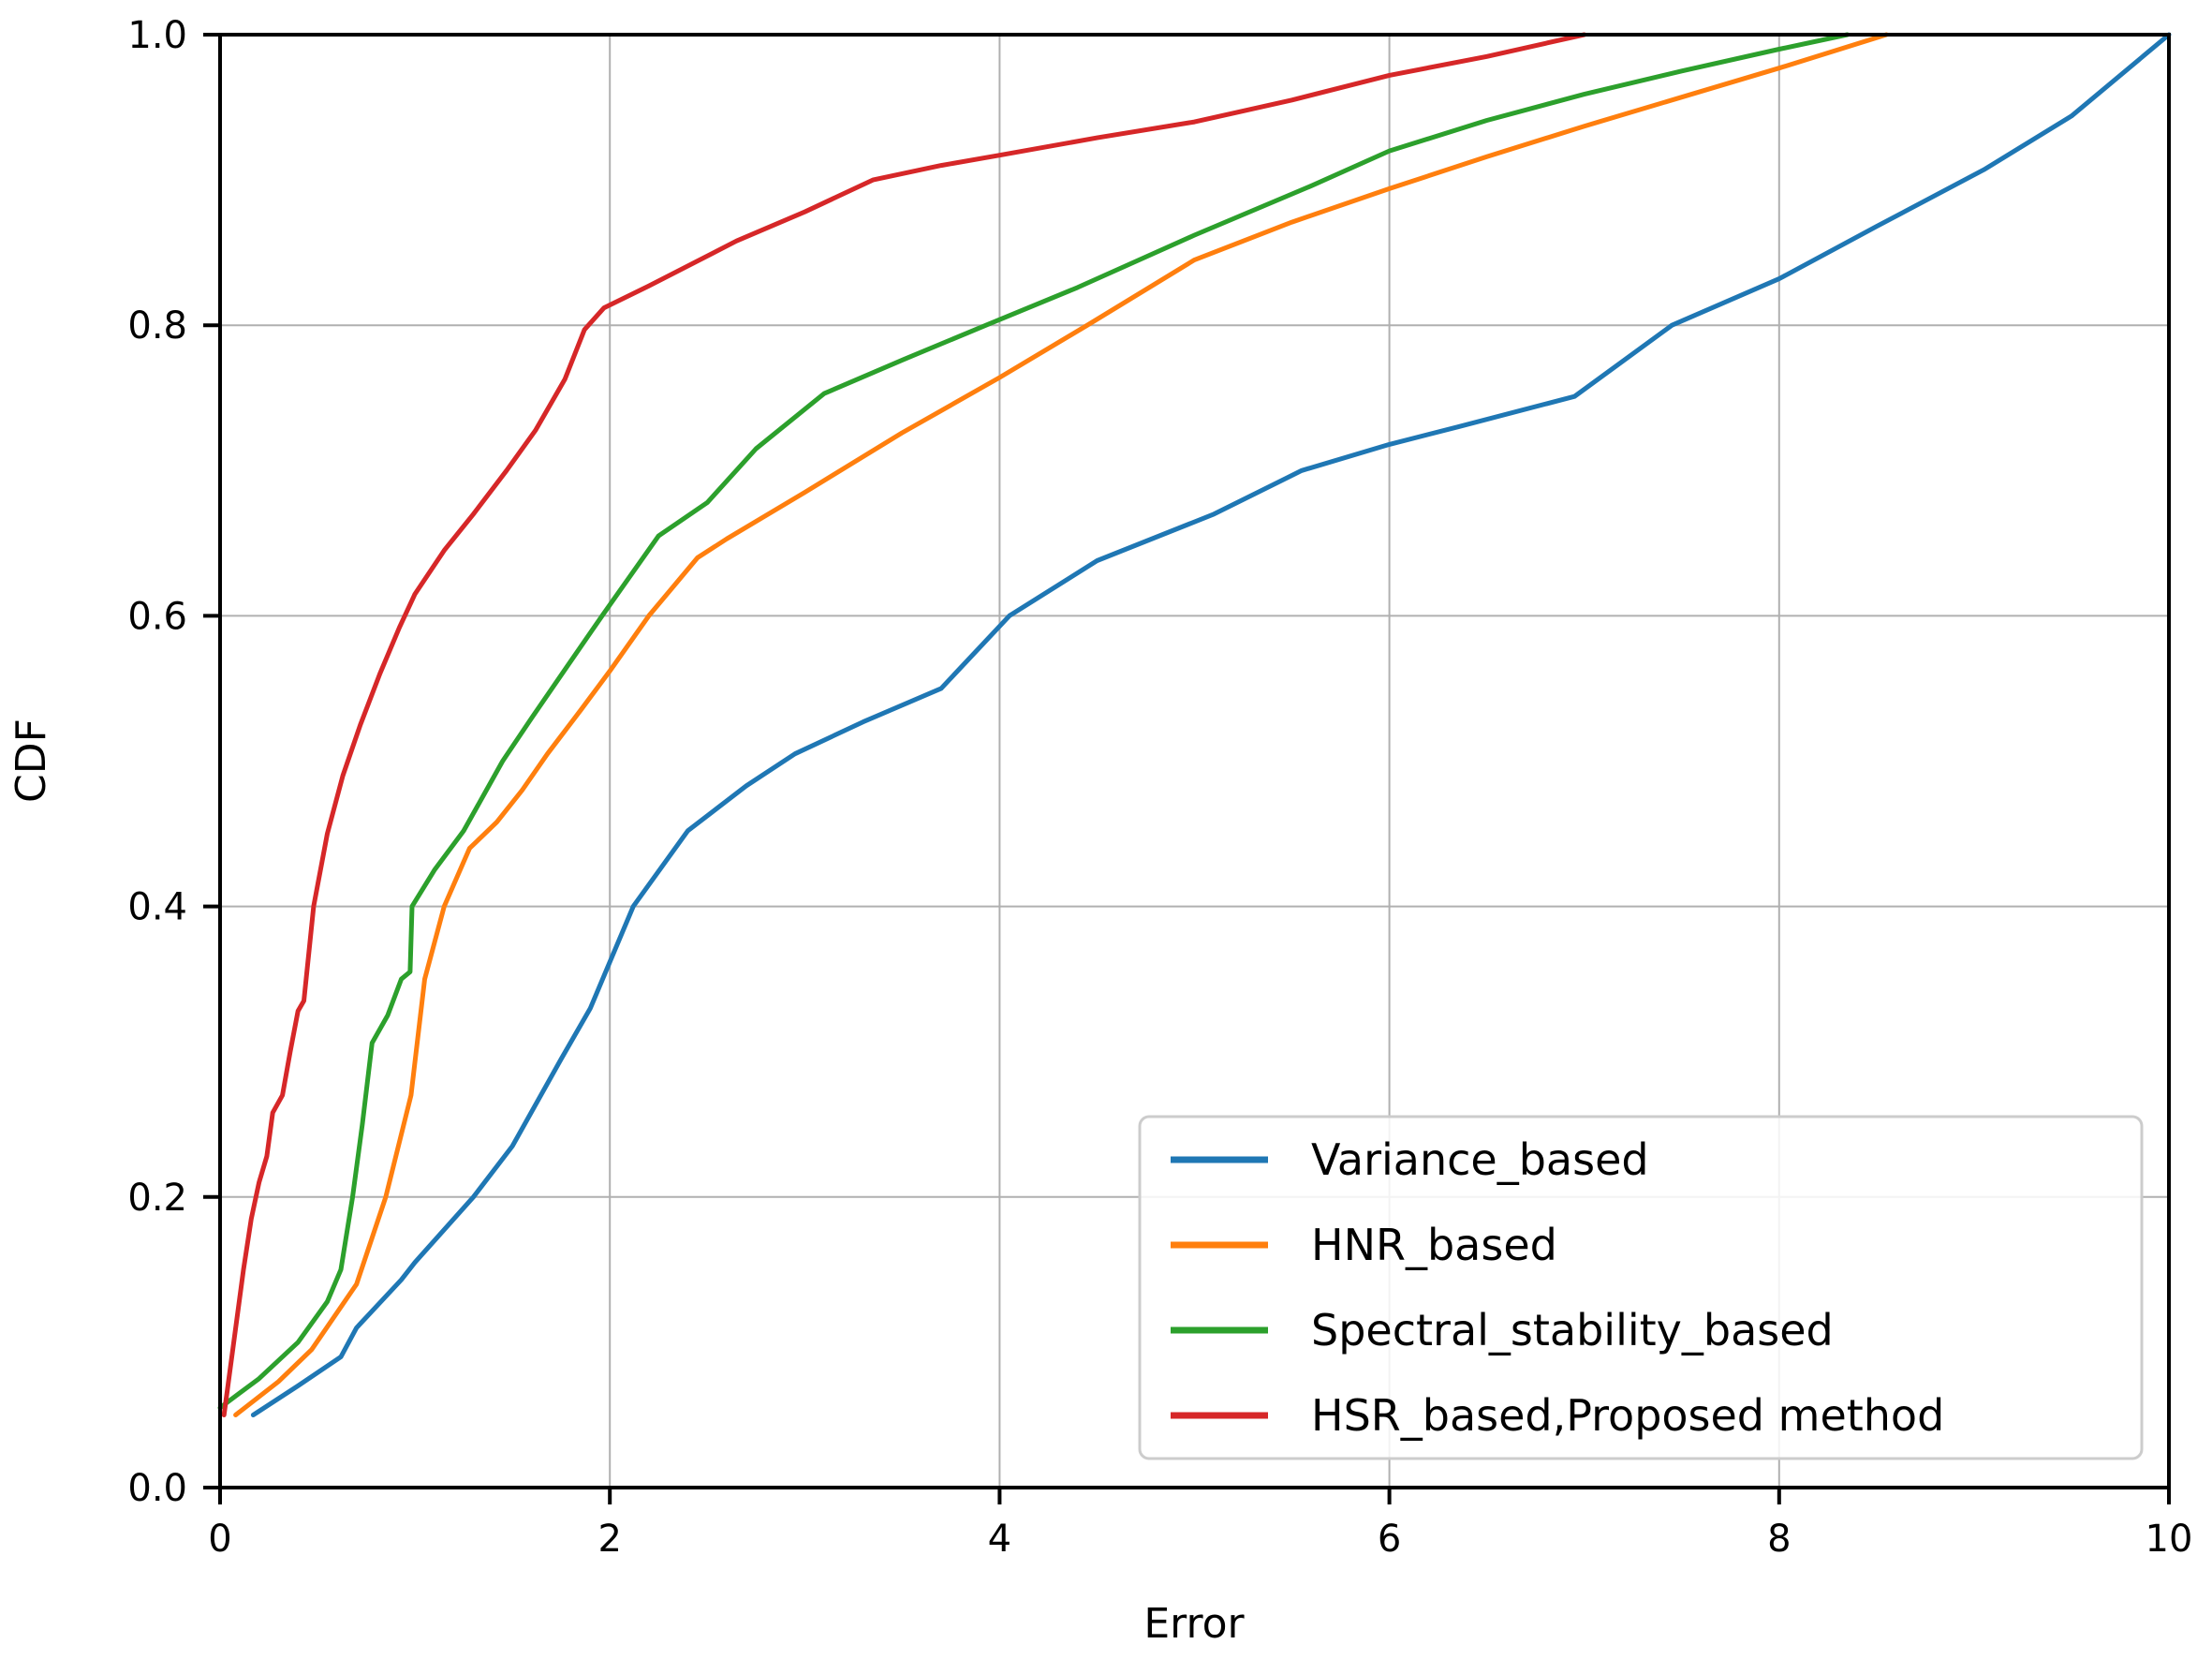 The height and width of the screenshot is (1674, 2212). What do you see at coordinates (157, 326) in the screenshot?
I see `y-tick-label: 0.8` at bounding box center [157, 326].